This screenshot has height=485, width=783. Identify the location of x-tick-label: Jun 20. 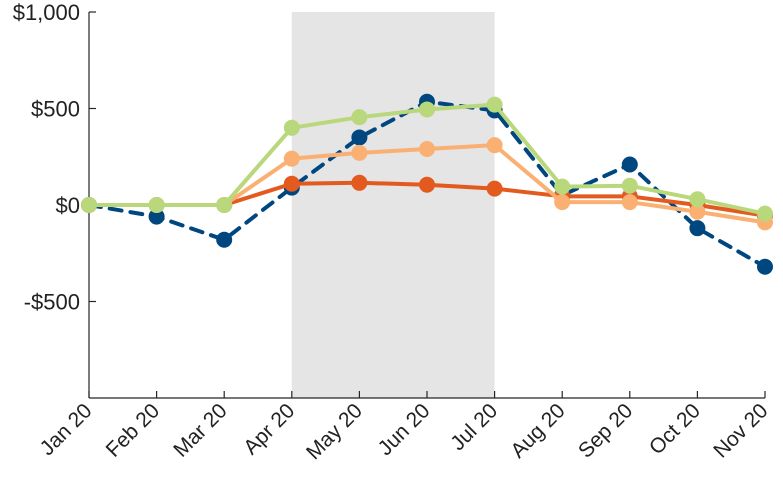
(404, 429).